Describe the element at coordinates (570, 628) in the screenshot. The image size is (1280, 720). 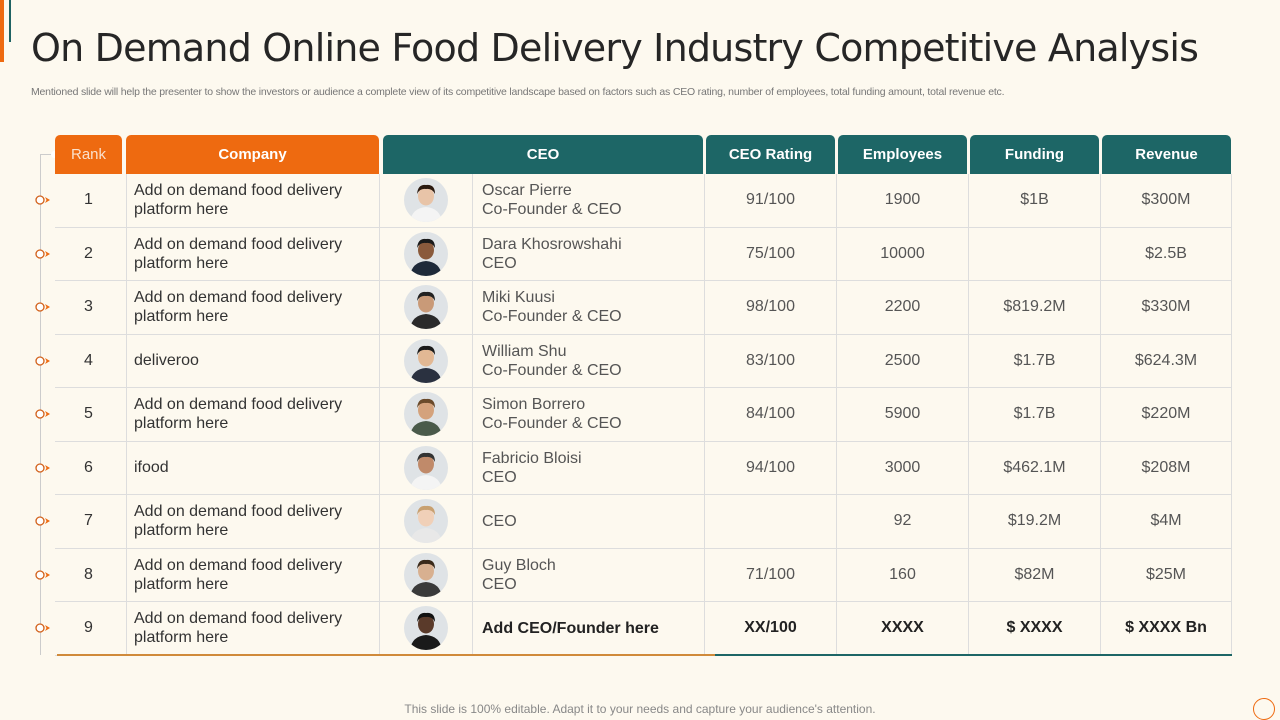
I see `ceo-name: Add CEO/Founder here` at that location.